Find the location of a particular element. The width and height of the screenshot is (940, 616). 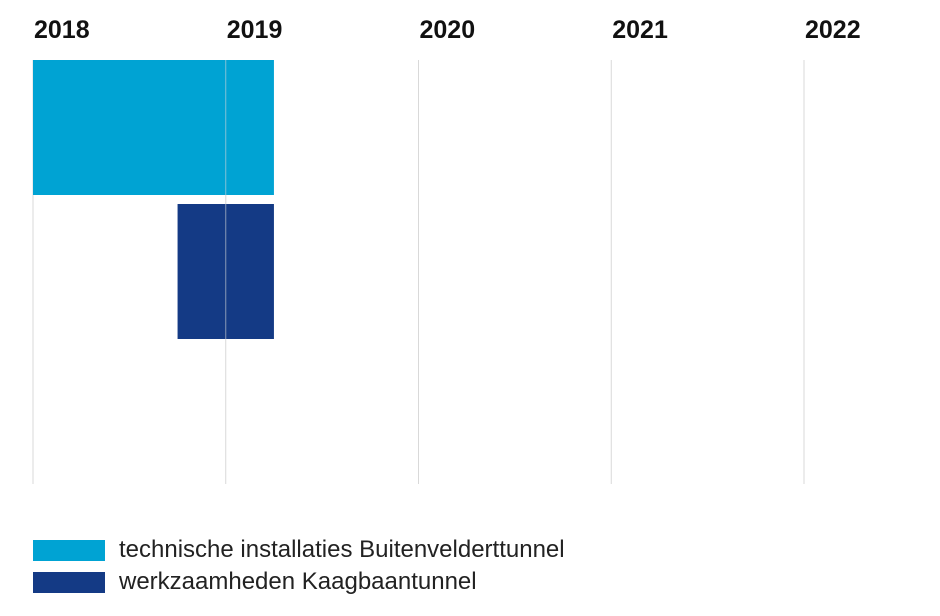

legend-label: werkzaamheden Kaagbaantunnel is located at coordinates (298, 581).